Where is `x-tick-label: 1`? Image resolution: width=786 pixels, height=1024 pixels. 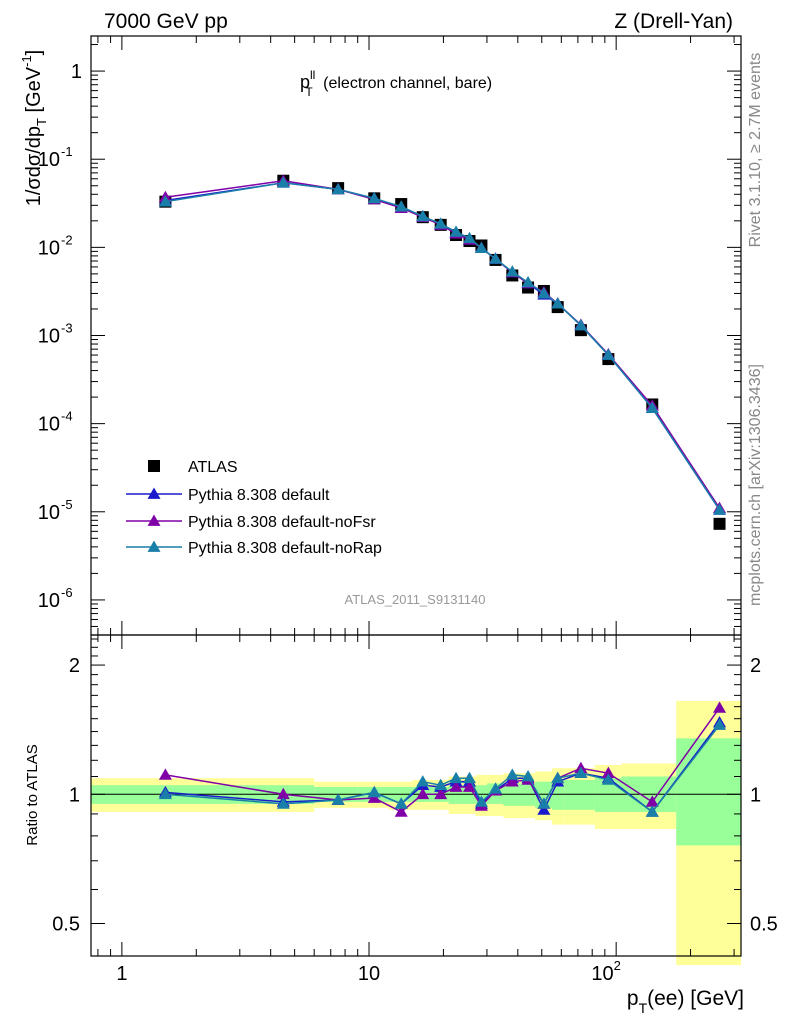
x-tick-label: 1 is located at coordinates (121, 974).